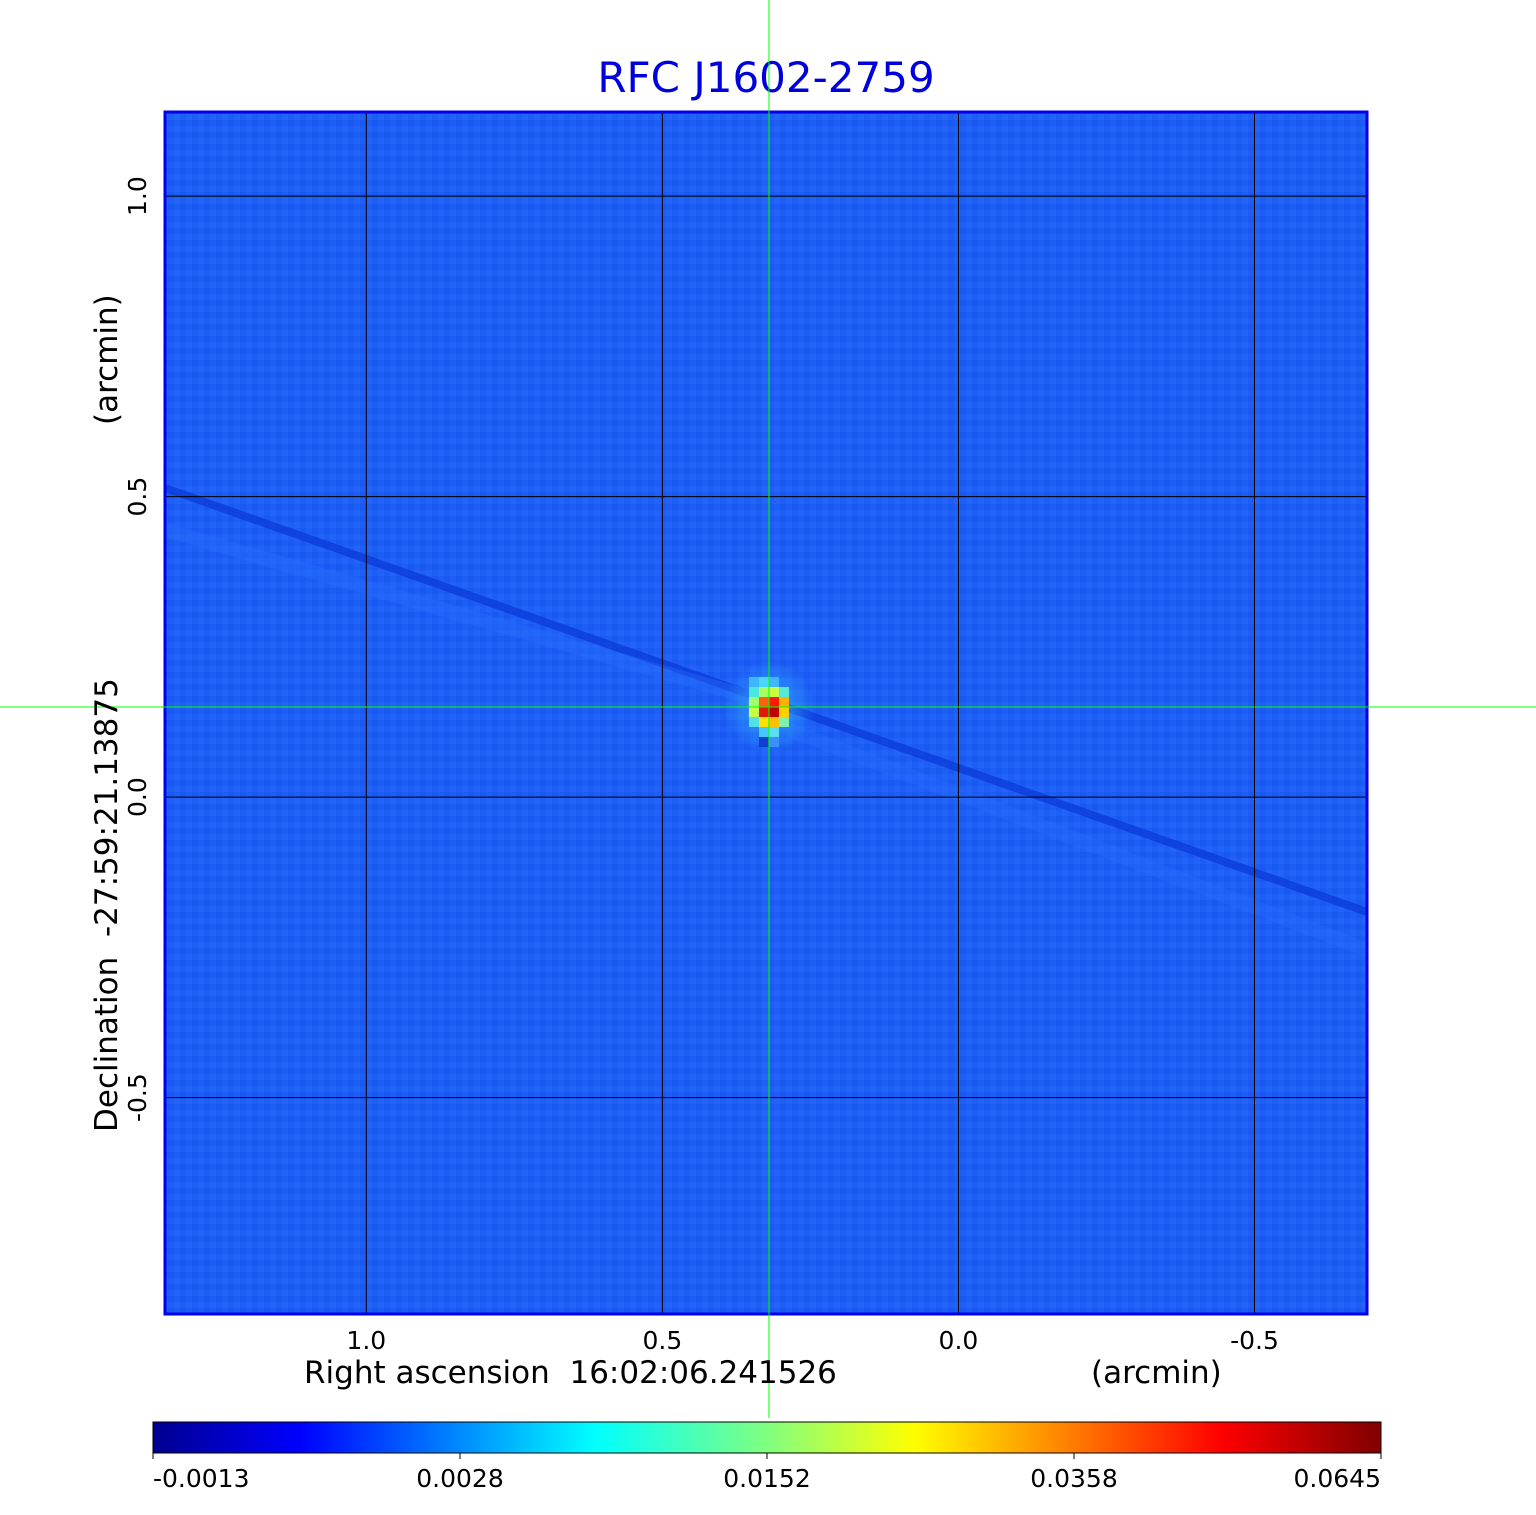  I want to click on colorbar-tick-label: 0.0358, so click(1073, 1478).